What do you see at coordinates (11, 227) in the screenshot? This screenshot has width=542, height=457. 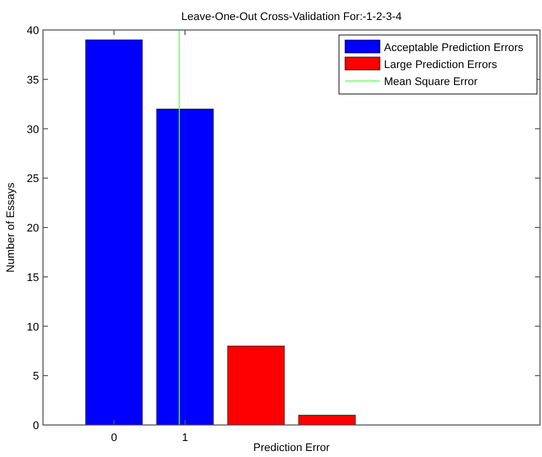 I see `y-axis-title: Number of Essays` at bounding box center [11, 227].